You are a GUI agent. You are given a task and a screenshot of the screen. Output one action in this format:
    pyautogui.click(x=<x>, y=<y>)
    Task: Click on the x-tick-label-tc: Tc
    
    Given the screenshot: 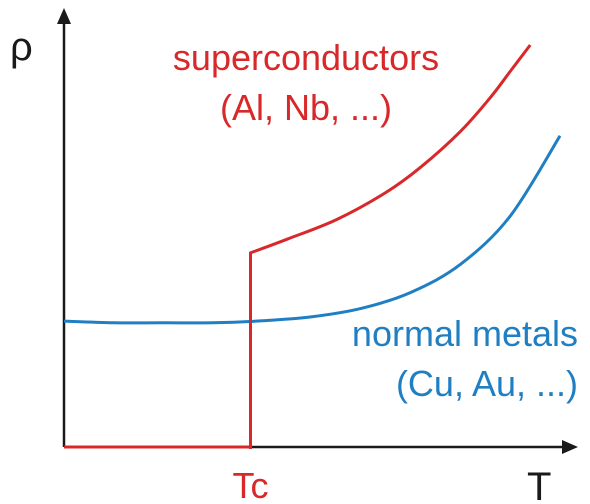 What is the action you would take?
    pyautogui.click(x=250, y=484)
    